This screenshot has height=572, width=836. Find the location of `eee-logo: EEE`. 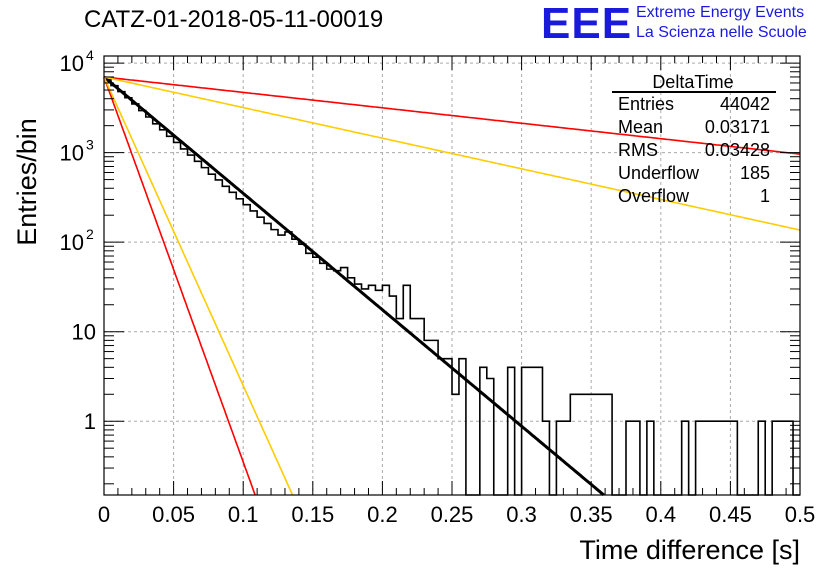

eee-logo: EEE is located at coordinates (587, 24).